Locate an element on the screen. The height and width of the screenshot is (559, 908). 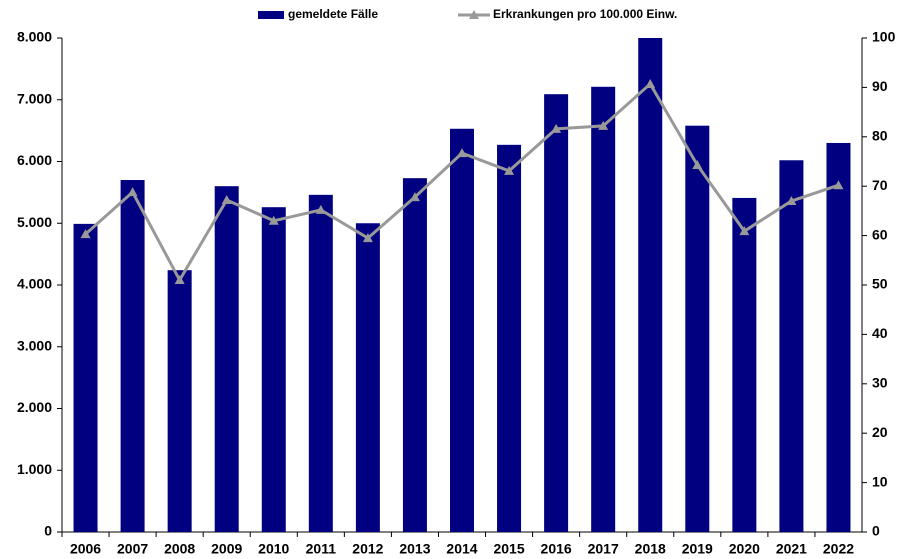
y-tick-label: 0 is located at coordinates (48, 531).